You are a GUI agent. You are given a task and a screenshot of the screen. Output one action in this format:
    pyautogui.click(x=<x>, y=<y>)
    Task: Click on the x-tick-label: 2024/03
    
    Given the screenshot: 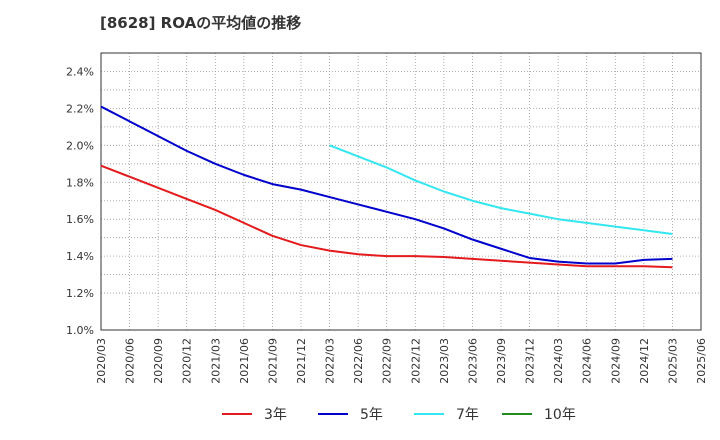 What is the action you would take?
    pyautogui.click(x=558, y=361)
    